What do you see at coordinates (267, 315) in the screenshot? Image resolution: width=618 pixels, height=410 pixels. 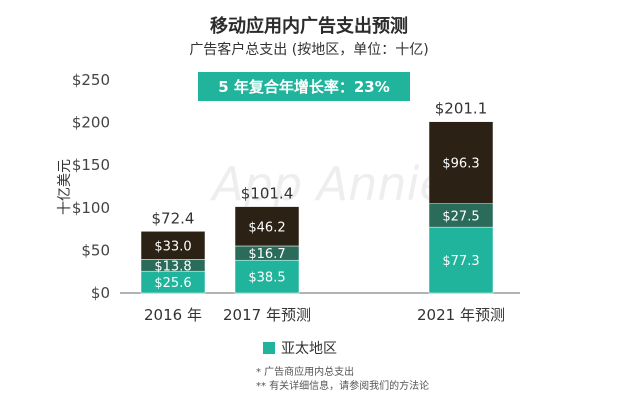 I see `x-category-label: 2017 年预测` at bounding box center [267, 315].